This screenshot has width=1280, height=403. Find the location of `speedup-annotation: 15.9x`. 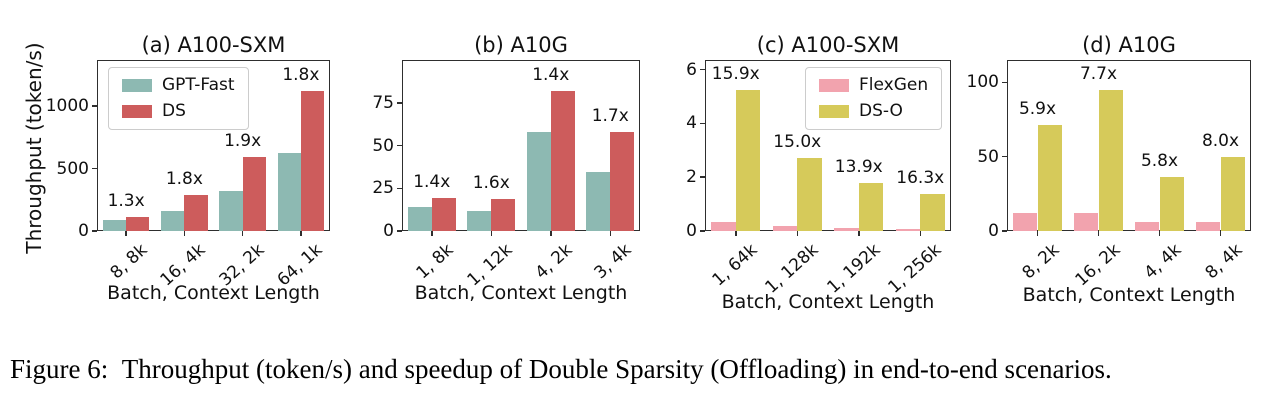

speedup-annotation: 15.9x is located at coordinates (735, 73).